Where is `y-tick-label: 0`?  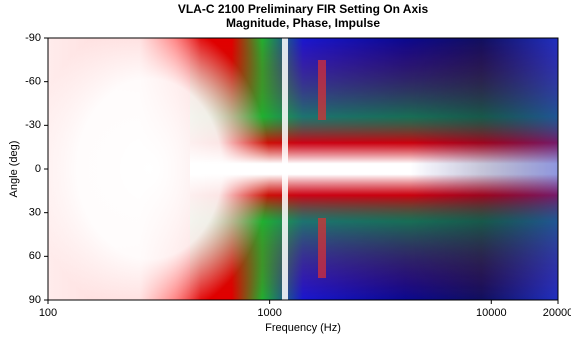
y-tick-label: 0 is located at coordinates (38, 169).